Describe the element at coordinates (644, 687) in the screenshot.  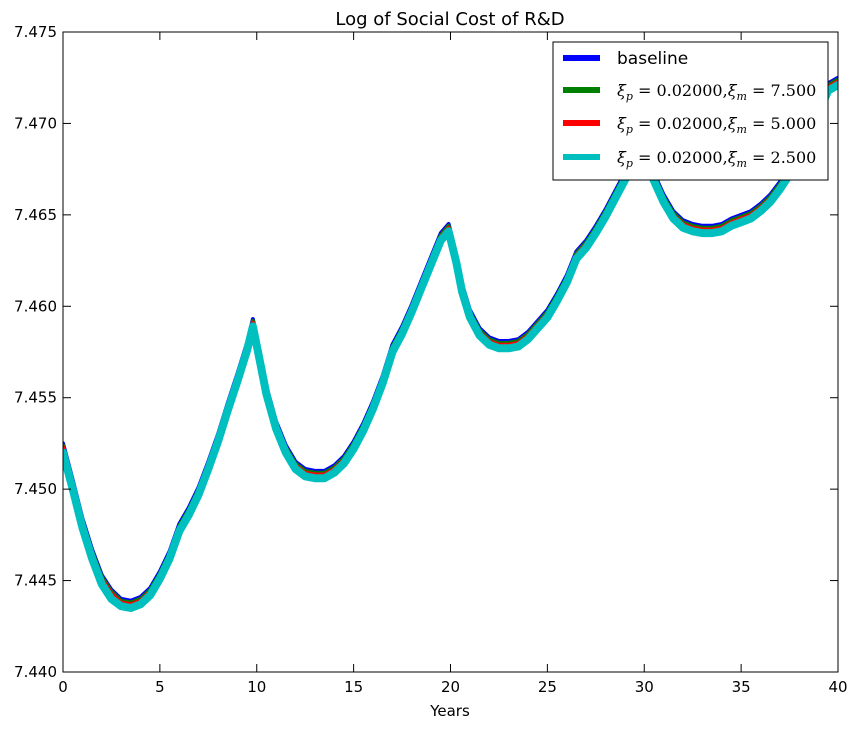
I see `x-tick-label: 30` at that location.